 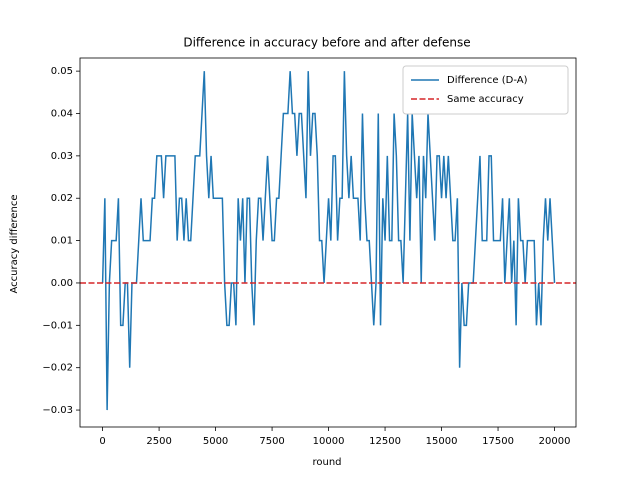 I want to click on y-tick-label: −0.02, so click(x=57, y=368).